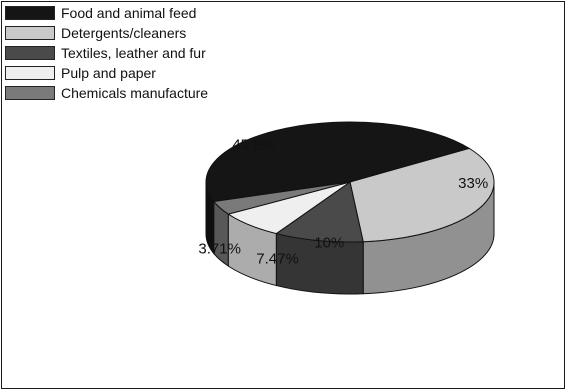 Image resolution: width=567 pixels, height=390 pixels. What do you see at coordinates (108, 73) in the screenshot?
I see `legend-label-pulp: Pulp and paper` at bounding box center [108, 73].